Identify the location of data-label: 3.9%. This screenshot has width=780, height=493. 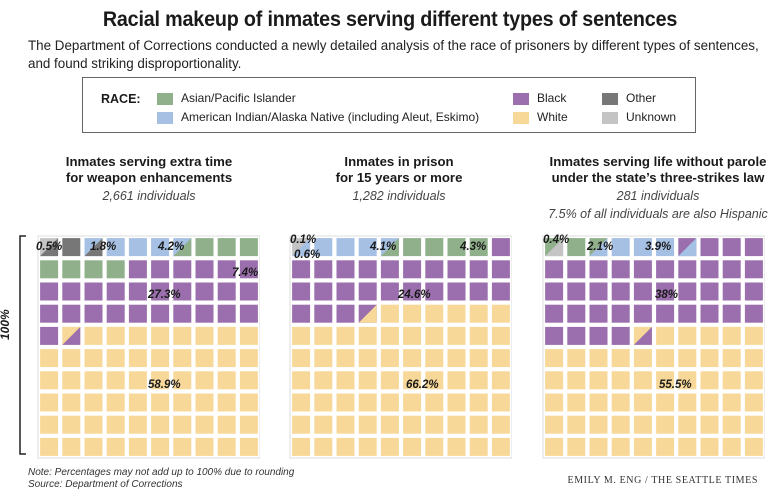
(658, 247).